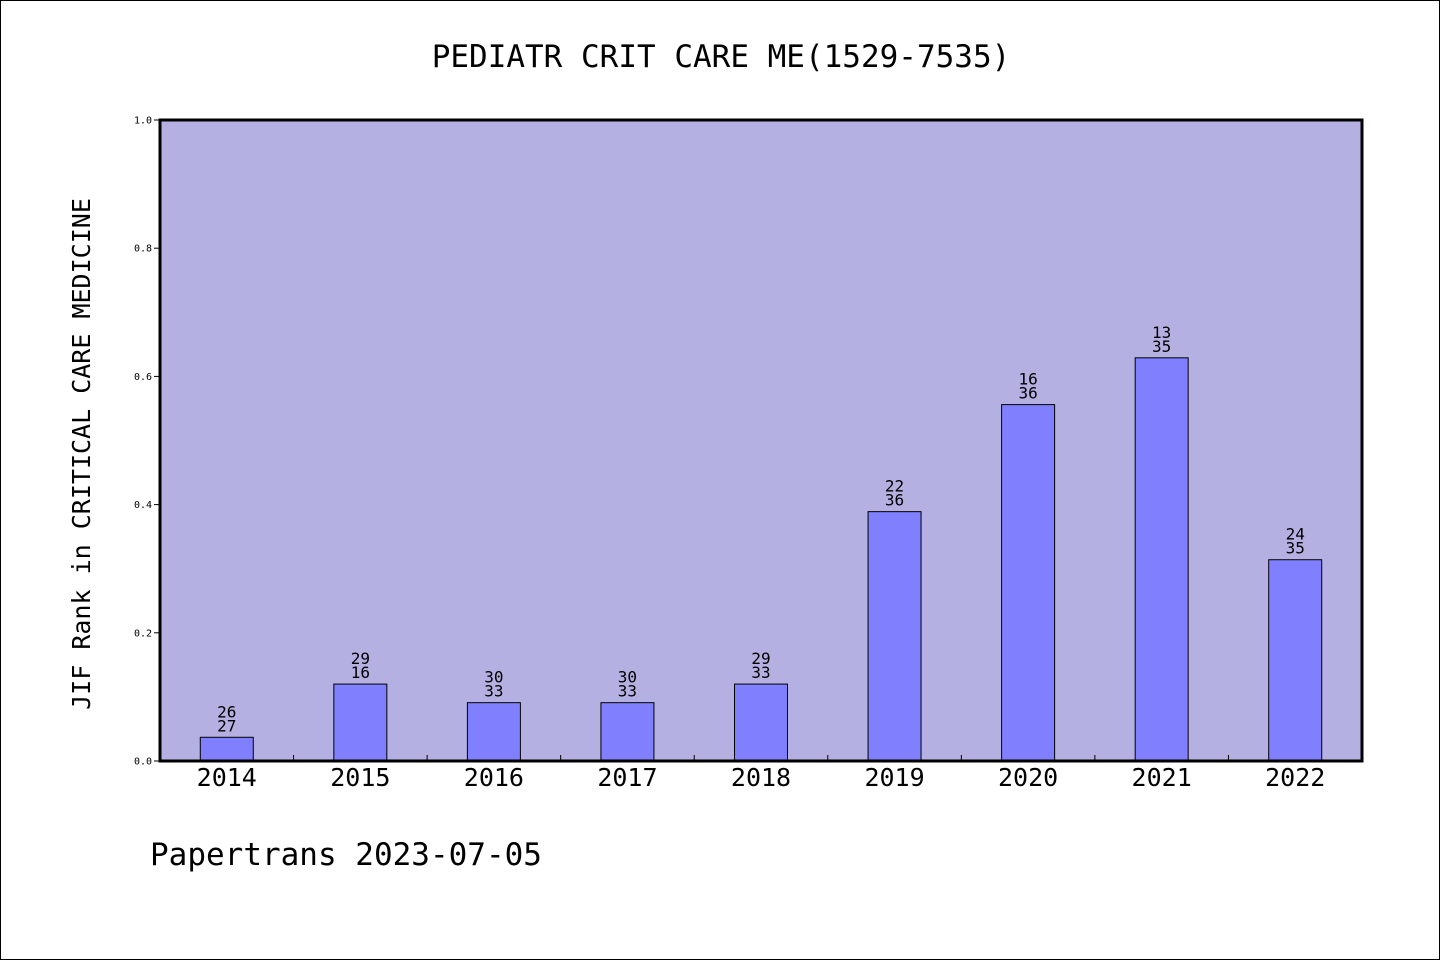  I want to click on bar-2015, so click(360, 722).